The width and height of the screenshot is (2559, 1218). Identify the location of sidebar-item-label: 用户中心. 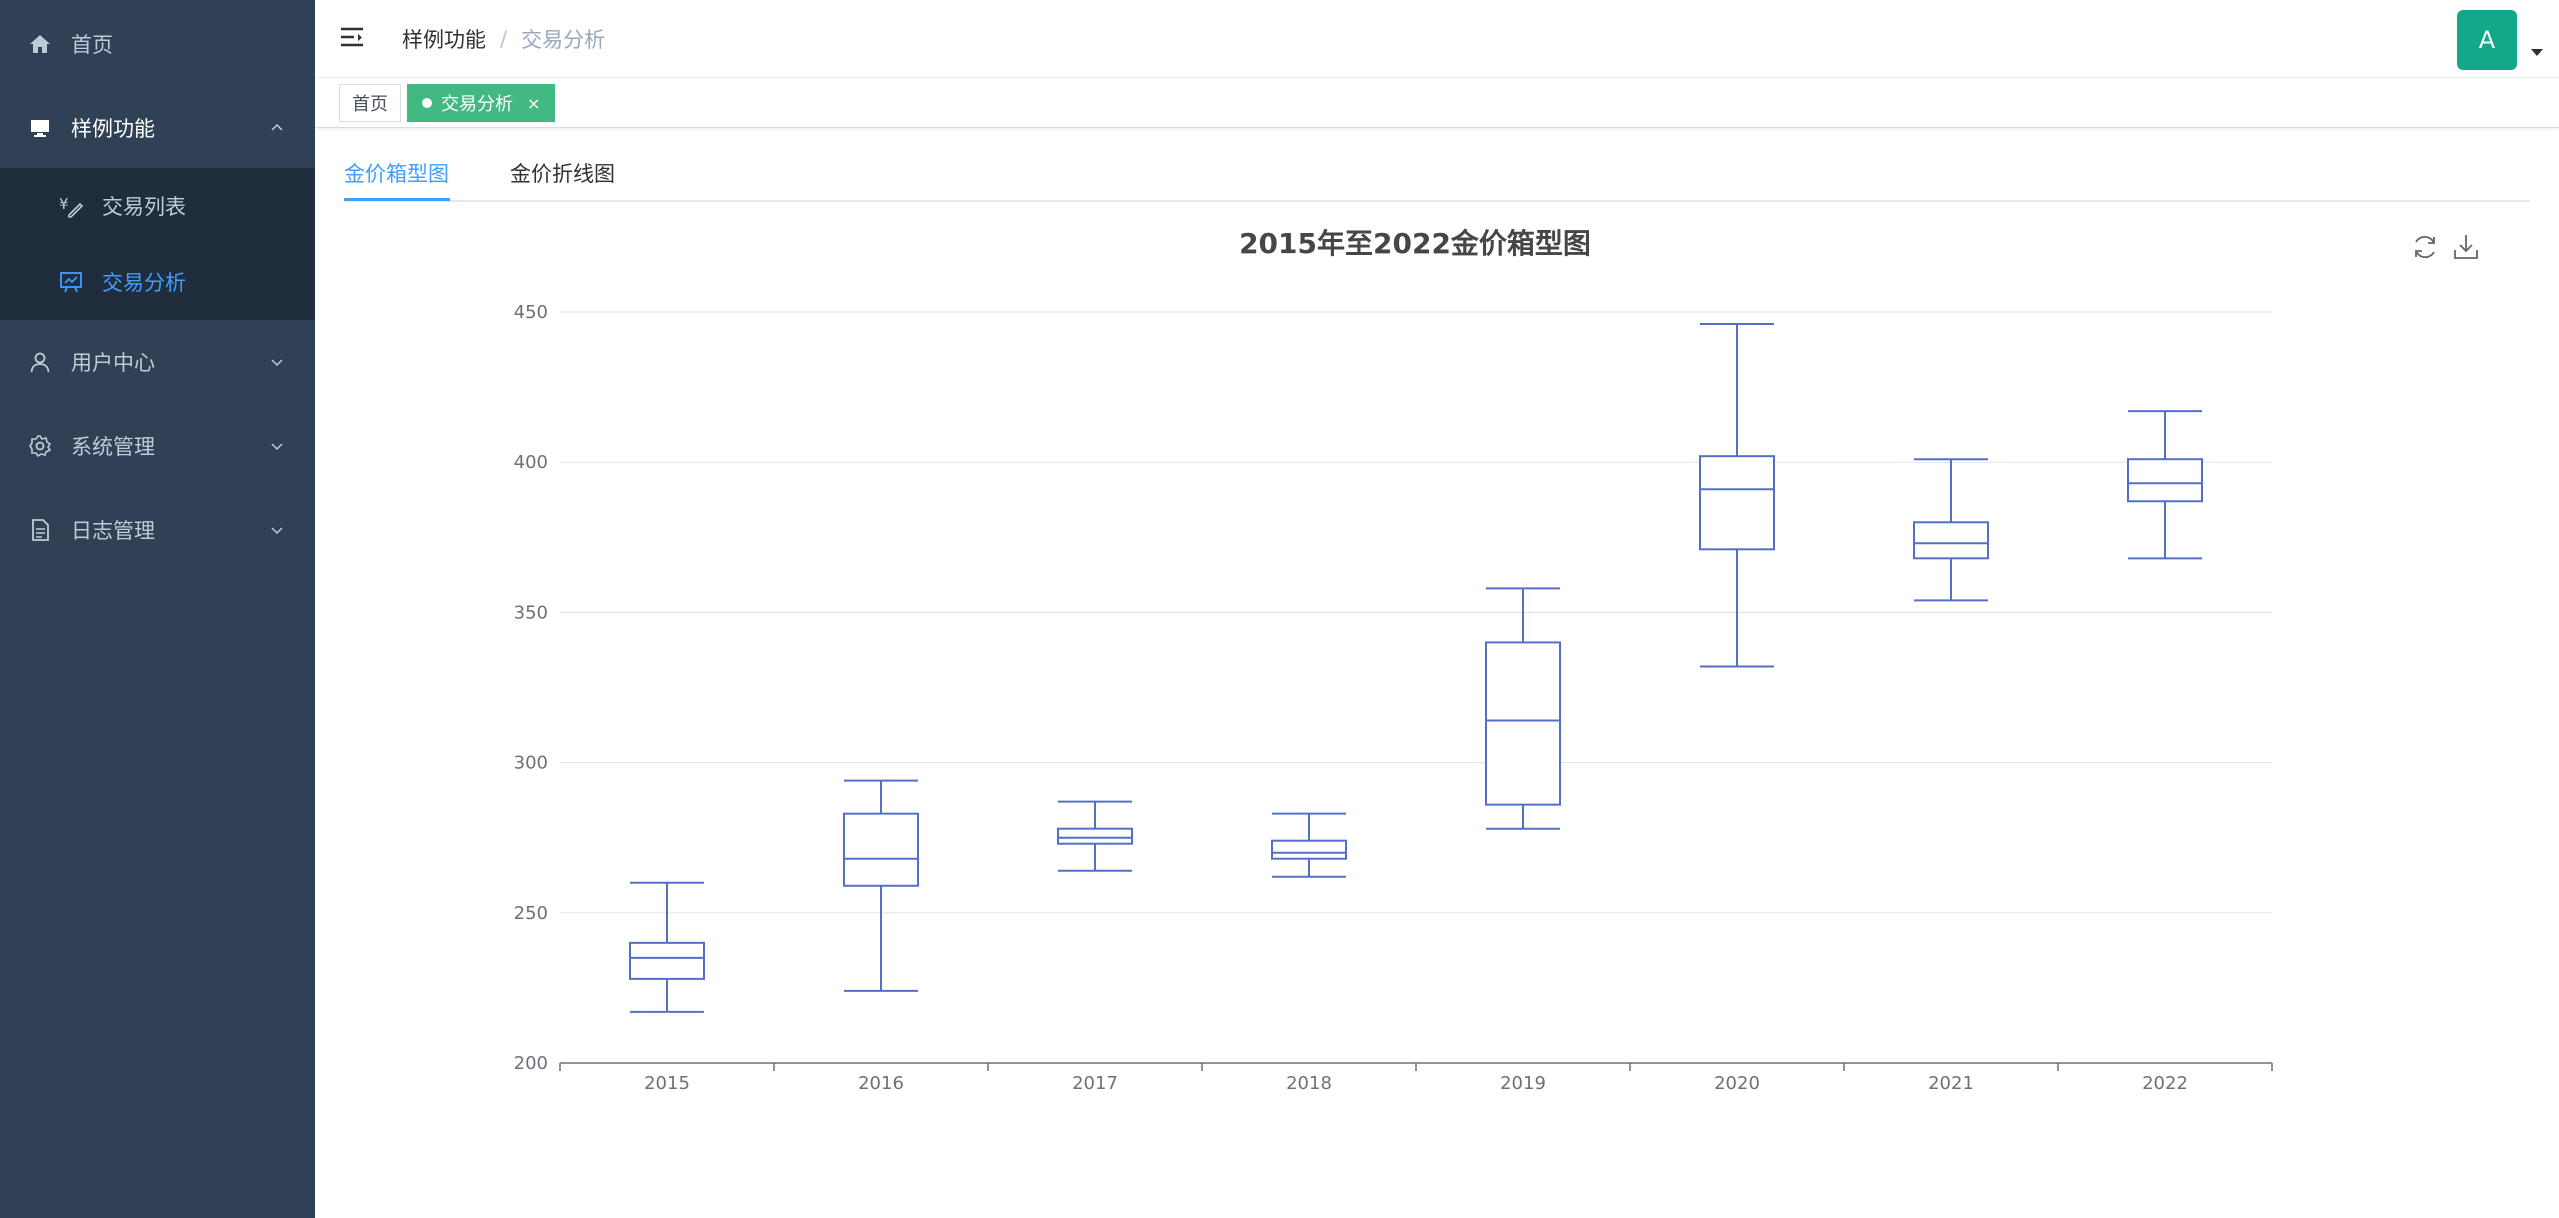
(113, 363).